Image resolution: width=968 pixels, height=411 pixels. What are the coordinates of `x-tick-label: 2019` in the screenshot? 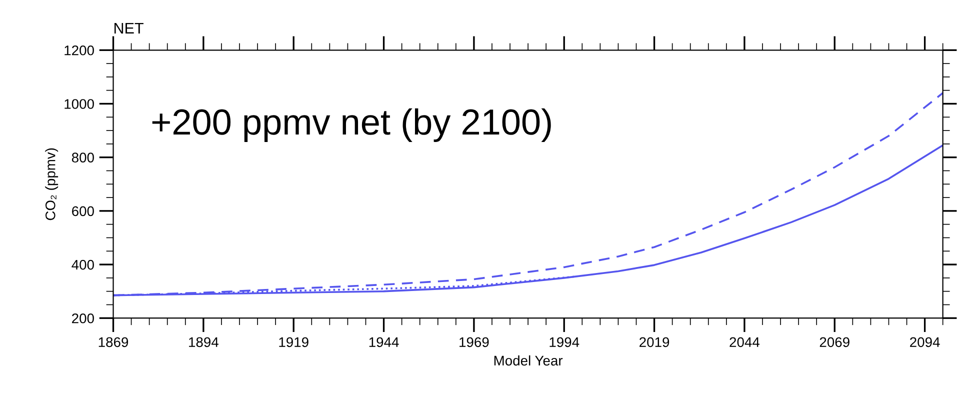 It's located at (655, 342).